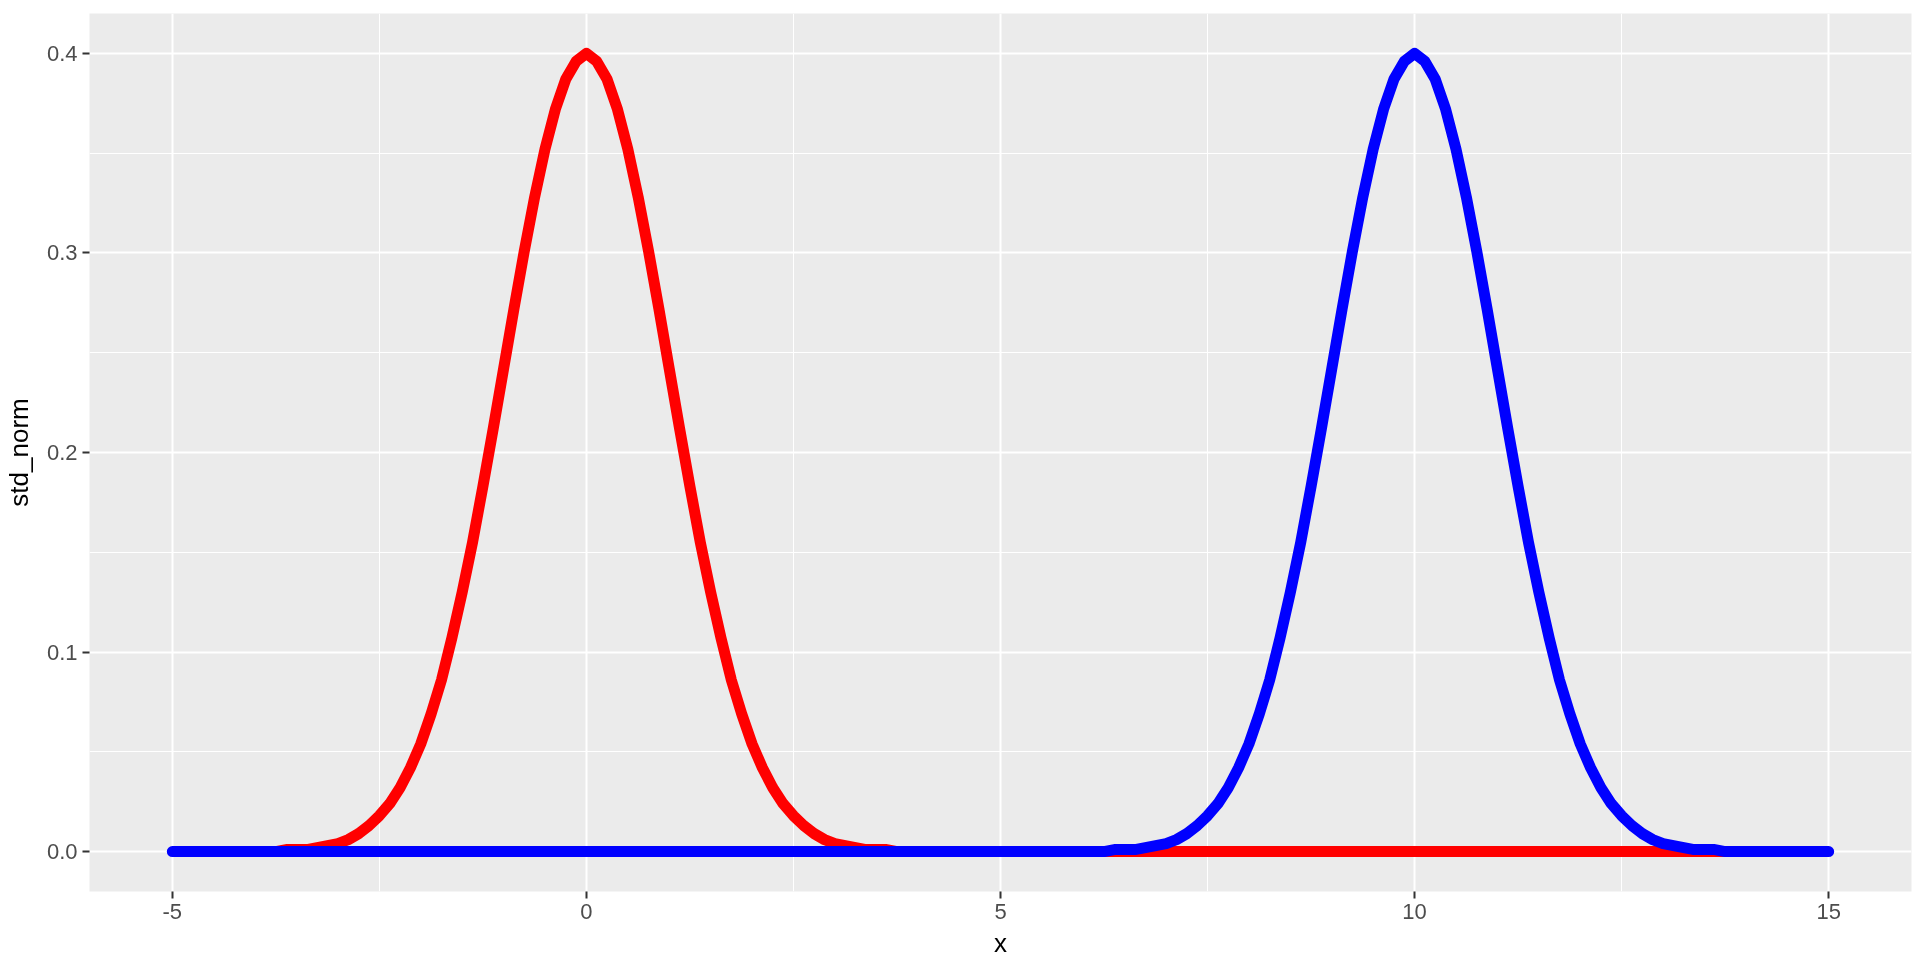 This screenshot has height=960, width=1920. I want to click on y-tick-label: 0.0, so click(62, 852).